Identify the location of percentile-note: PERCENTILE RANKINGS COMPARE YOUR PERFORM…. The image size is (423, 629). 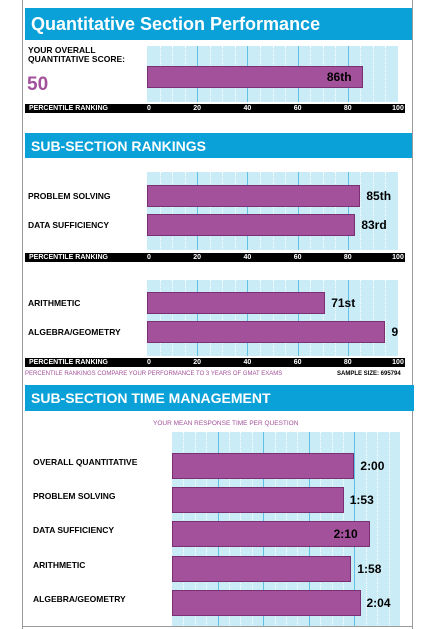
(154, 374).